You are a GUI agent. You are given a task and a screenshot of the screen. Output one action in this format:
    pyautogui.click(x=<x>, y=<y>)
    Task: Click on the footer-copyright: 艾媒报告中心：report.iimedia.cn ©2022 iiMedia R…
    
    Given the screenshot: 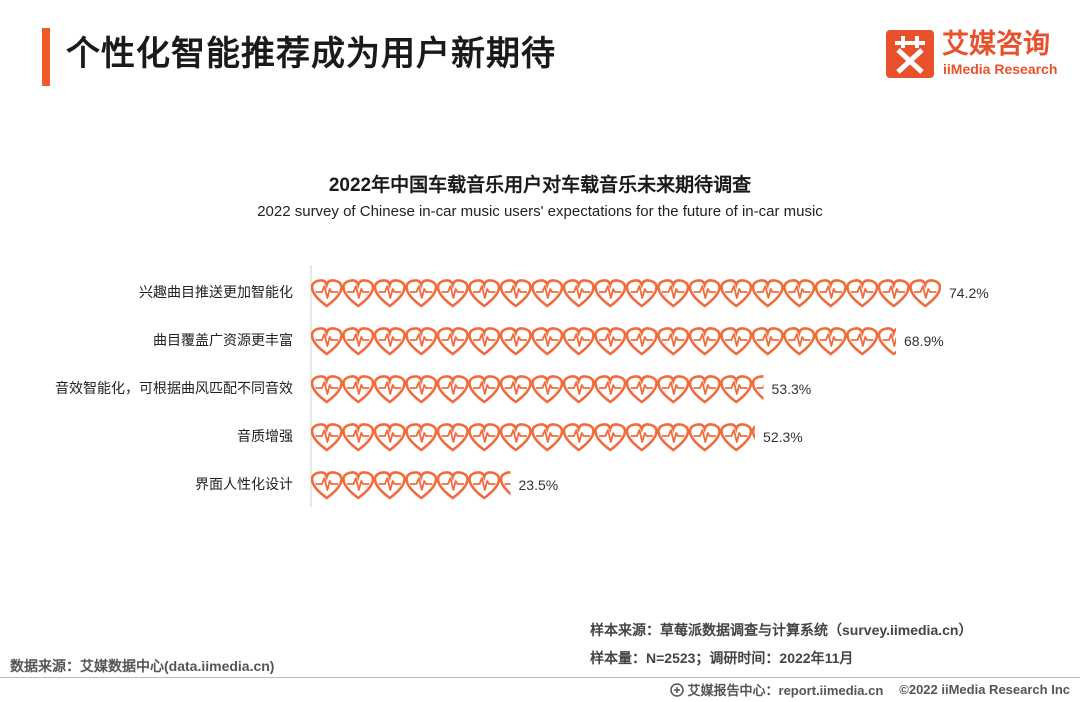 What is the action you would take?
    pyautogui.click(x=869, y=689)
    